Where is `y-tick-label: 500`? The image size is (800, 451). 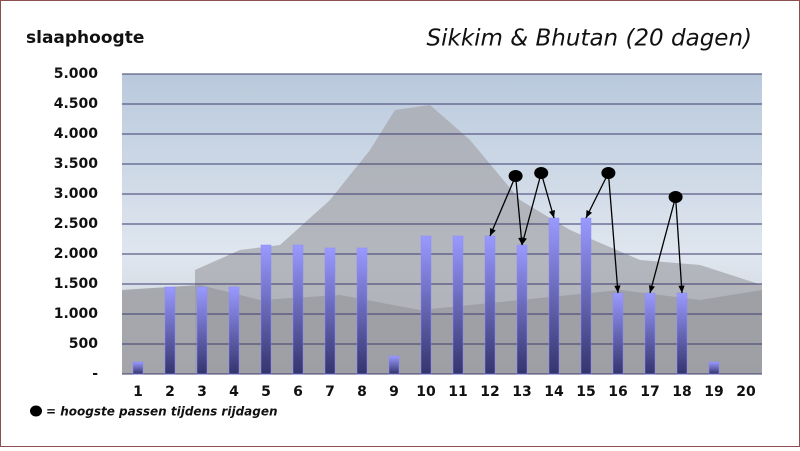
y-tick-label: 500 is located at coordinates (83, 344).